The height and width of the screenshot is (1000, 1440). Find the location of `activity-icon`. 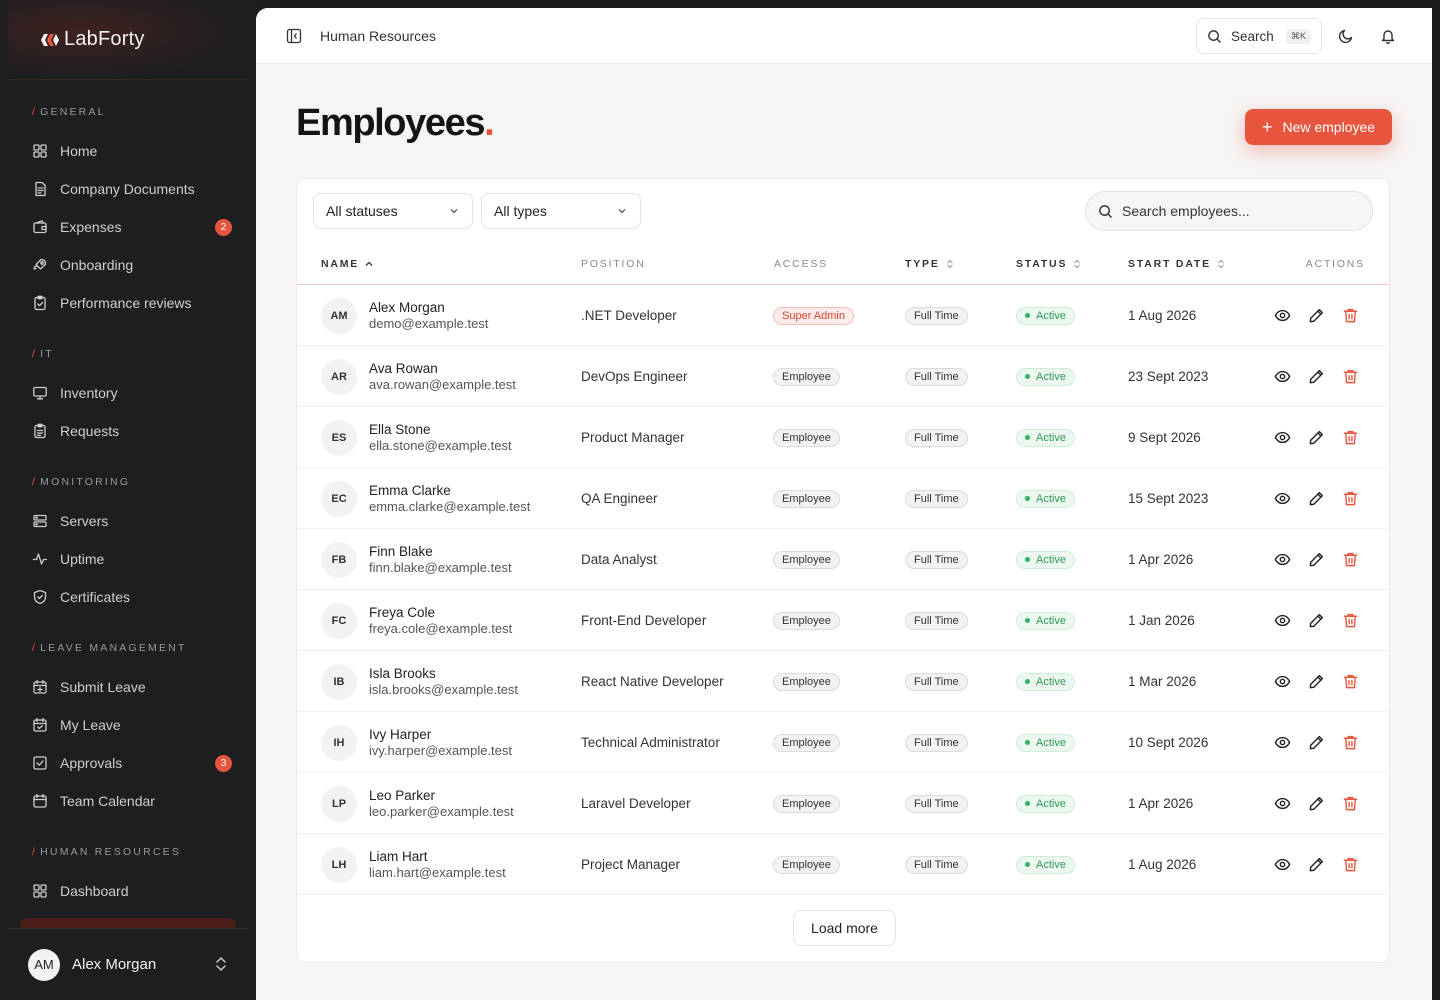

activity-icon is located at coordinates (40, 559).